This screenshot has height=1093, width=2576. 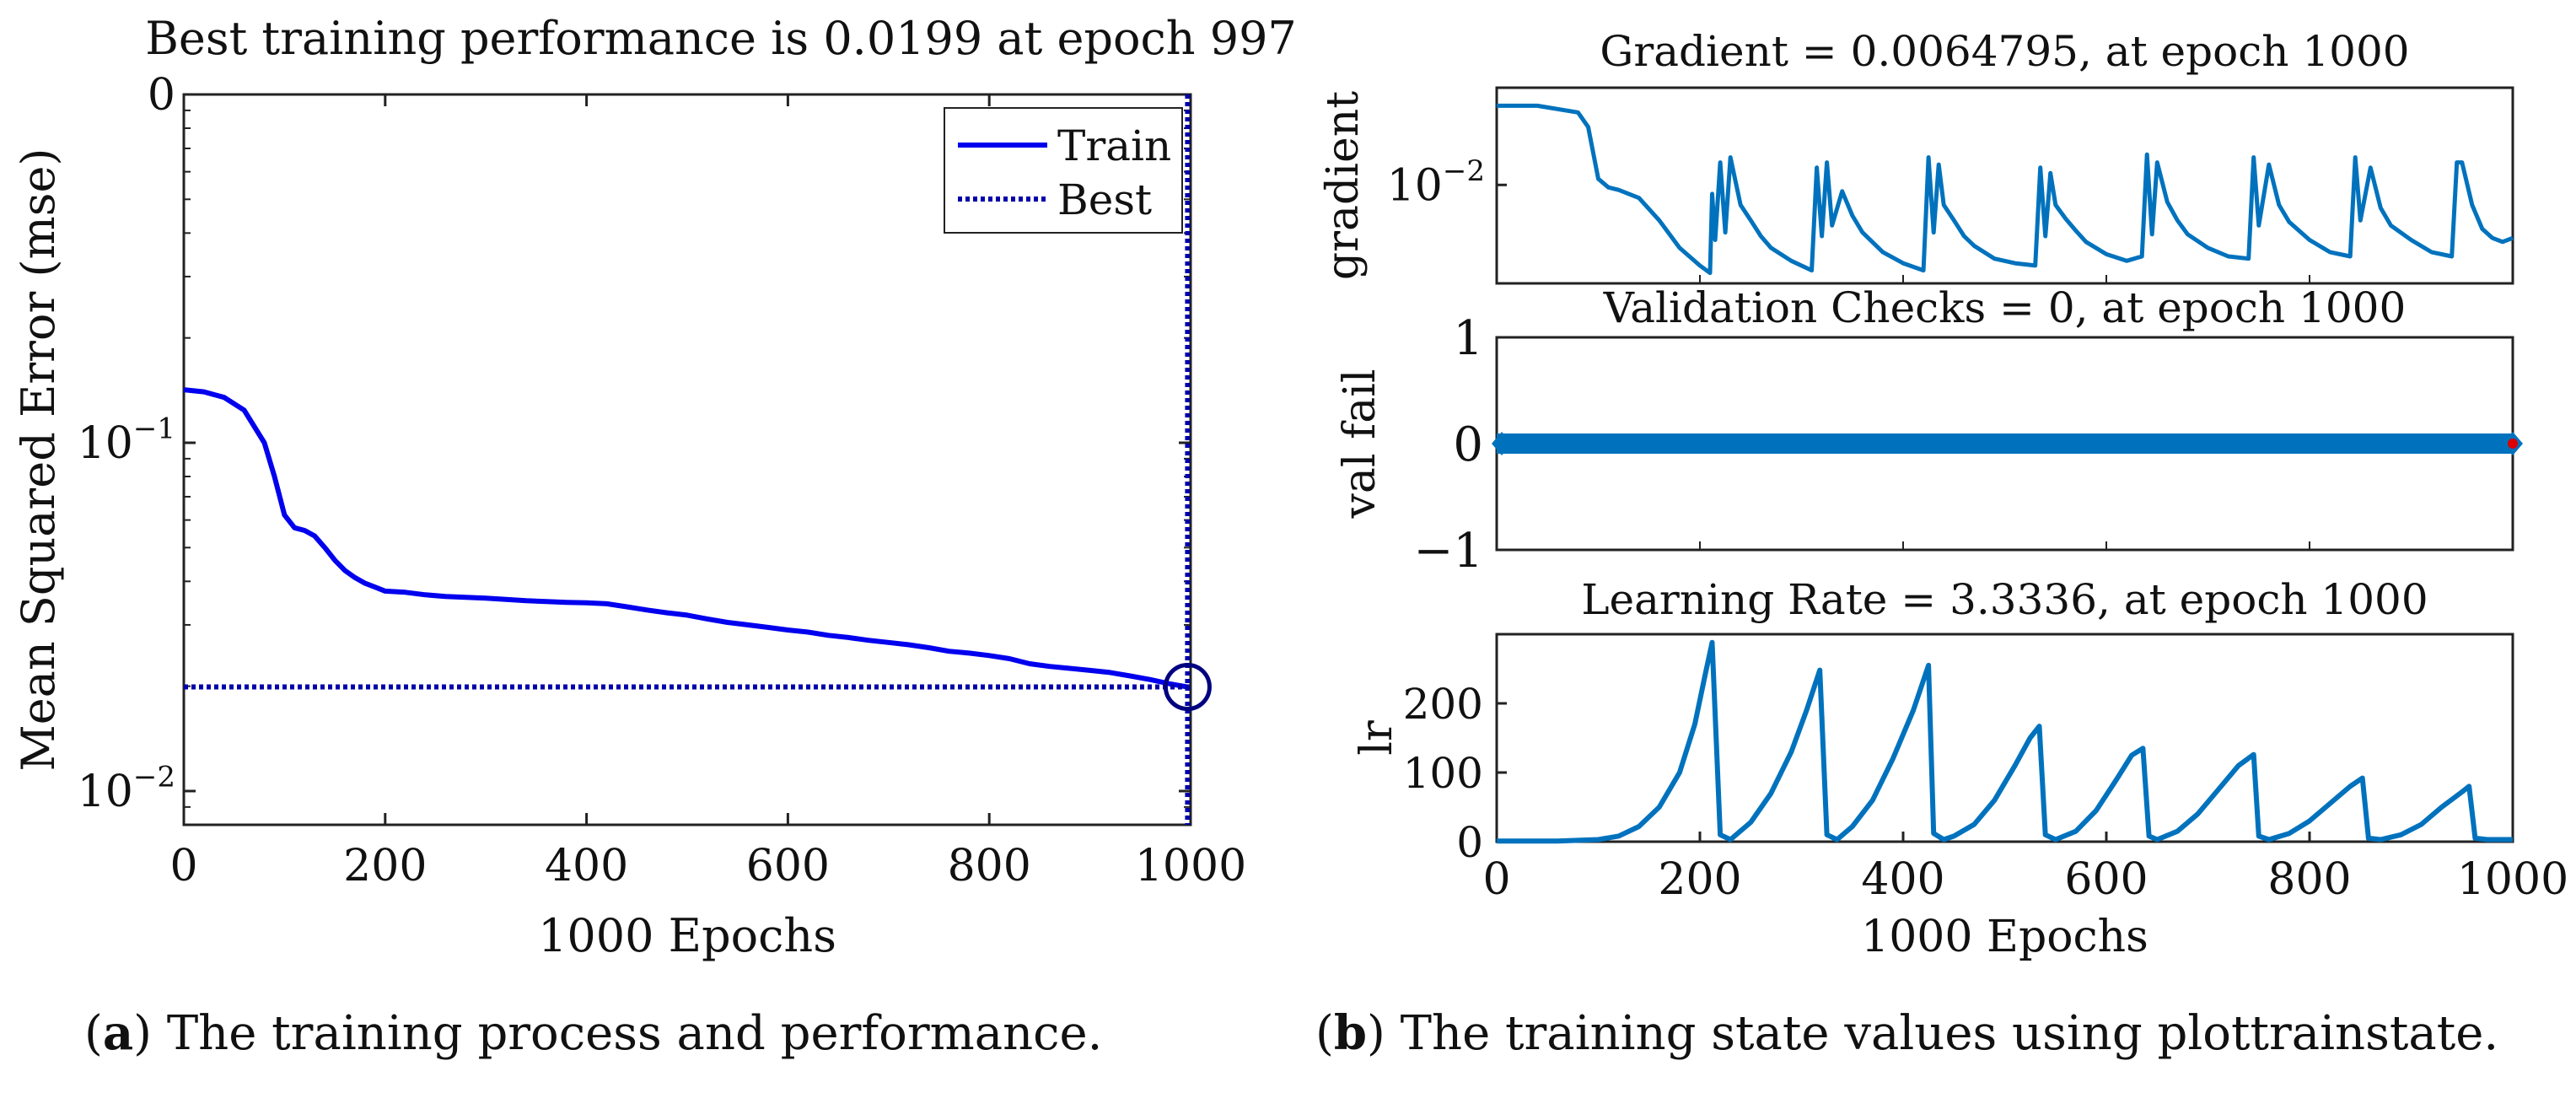 What do you see at coordinates (1496, 879) in the screenshot?
I see `x-tick-label-lr: 0` at bounding box center [1496, 879].